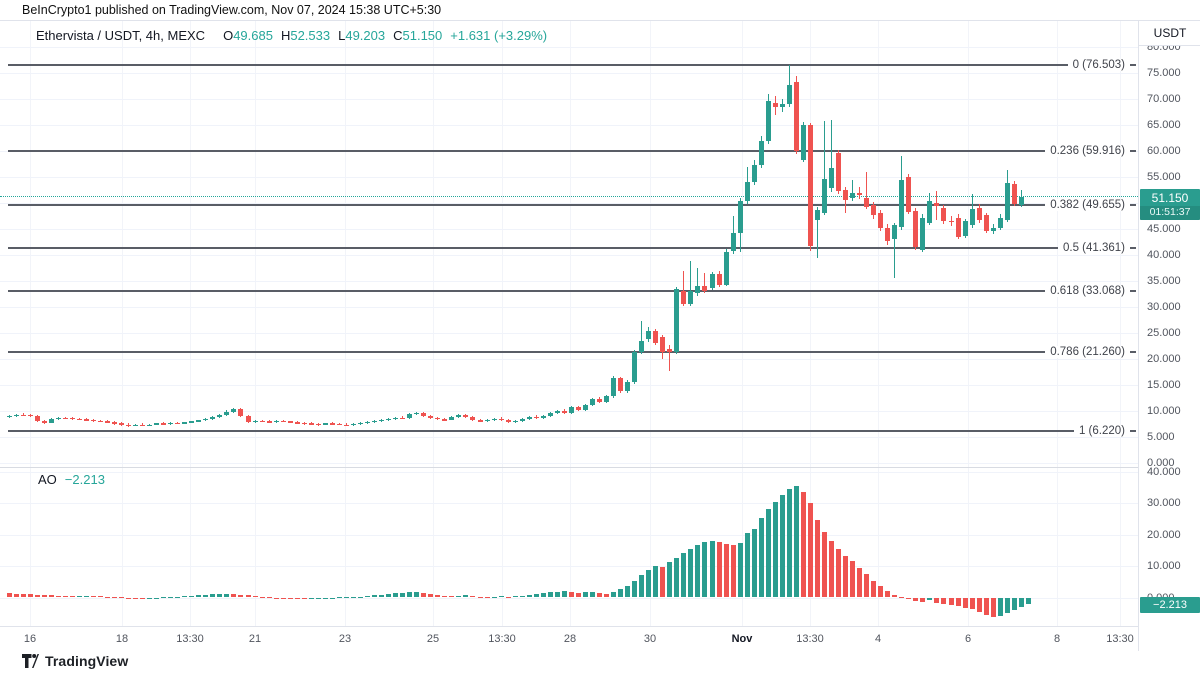 The width and height of the screenshot is (1200, 678). Describe the element at coordinates (121, 35) in the screenshot. I see `symbol-title: Ethervista / USDT, 4h, MEXC` at that location.